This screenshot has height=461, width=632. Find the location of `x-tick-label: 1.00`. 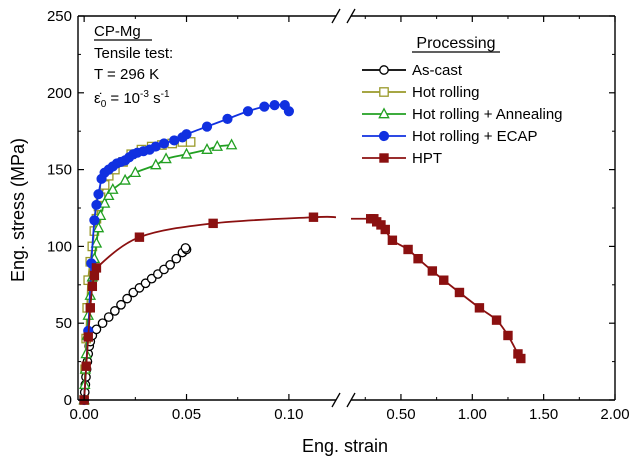

x-tick-label: 1.00 is located at coordinates (472, 414).